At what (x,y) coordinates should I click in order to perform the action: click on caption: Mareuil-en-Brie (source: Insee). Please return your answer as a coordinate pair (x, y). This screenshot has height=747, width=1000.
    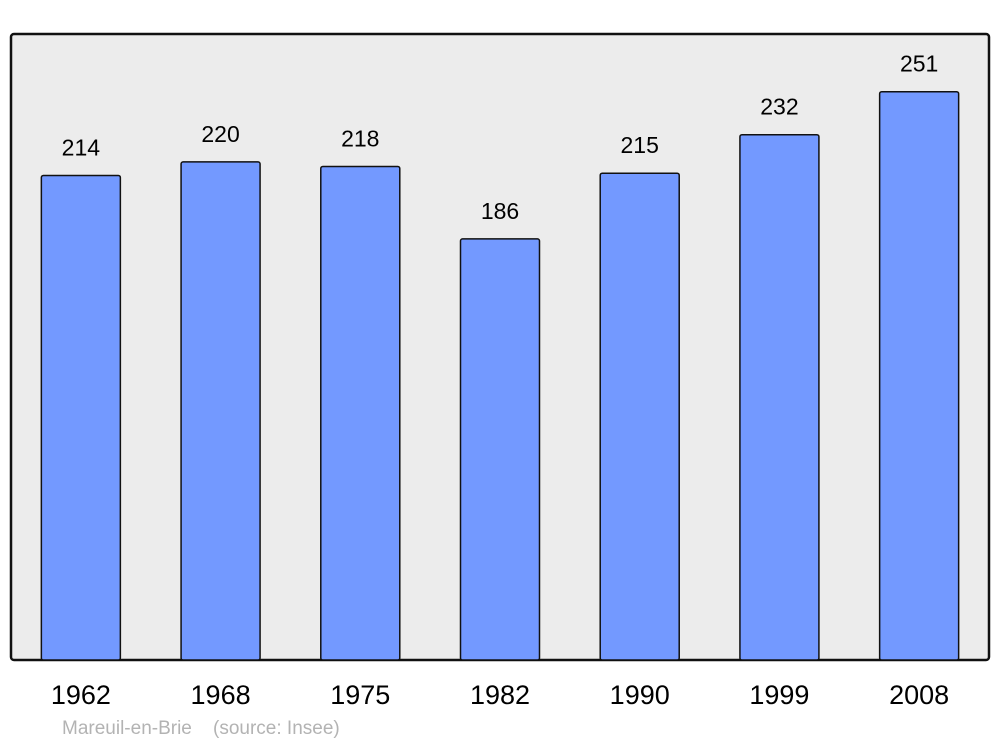
    Looking at the image, I should click on (201, 729).